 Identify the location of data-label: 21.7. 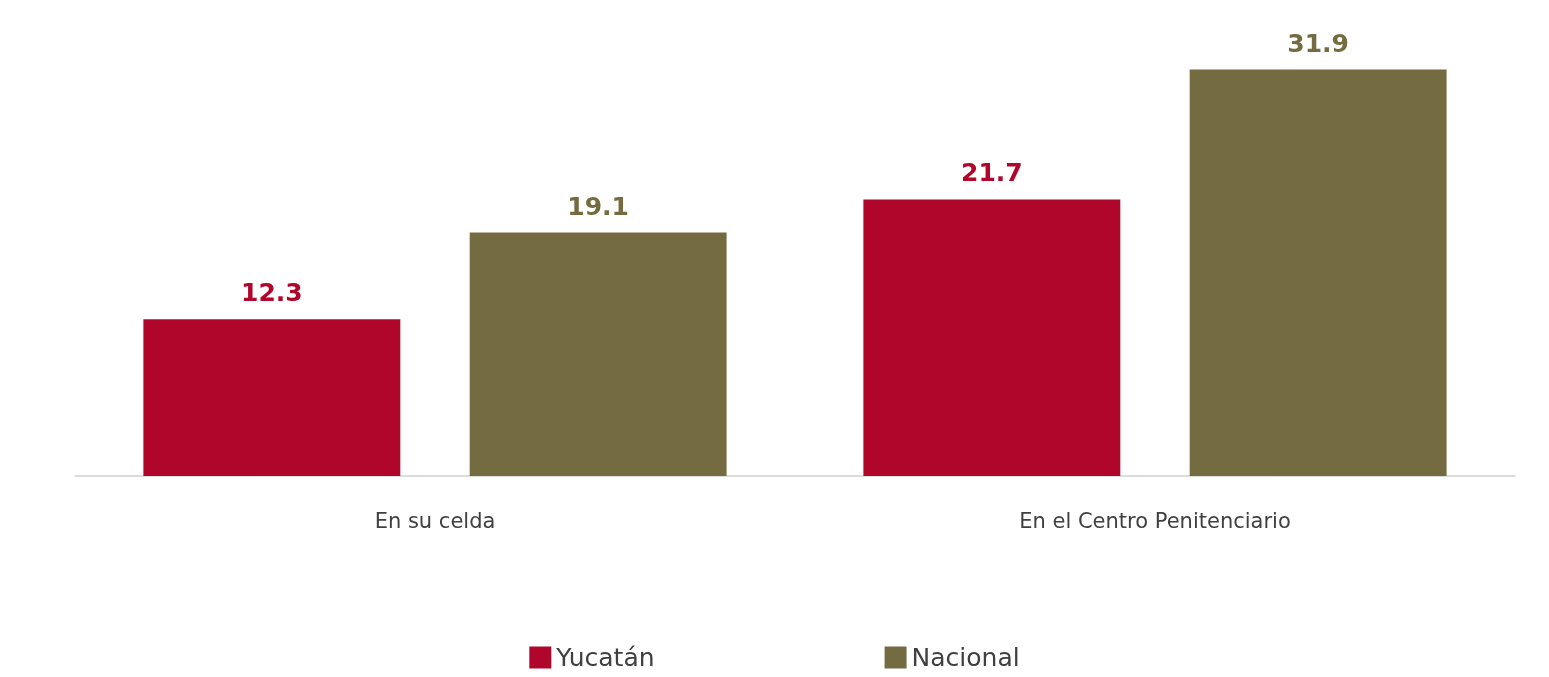
(992, 173).